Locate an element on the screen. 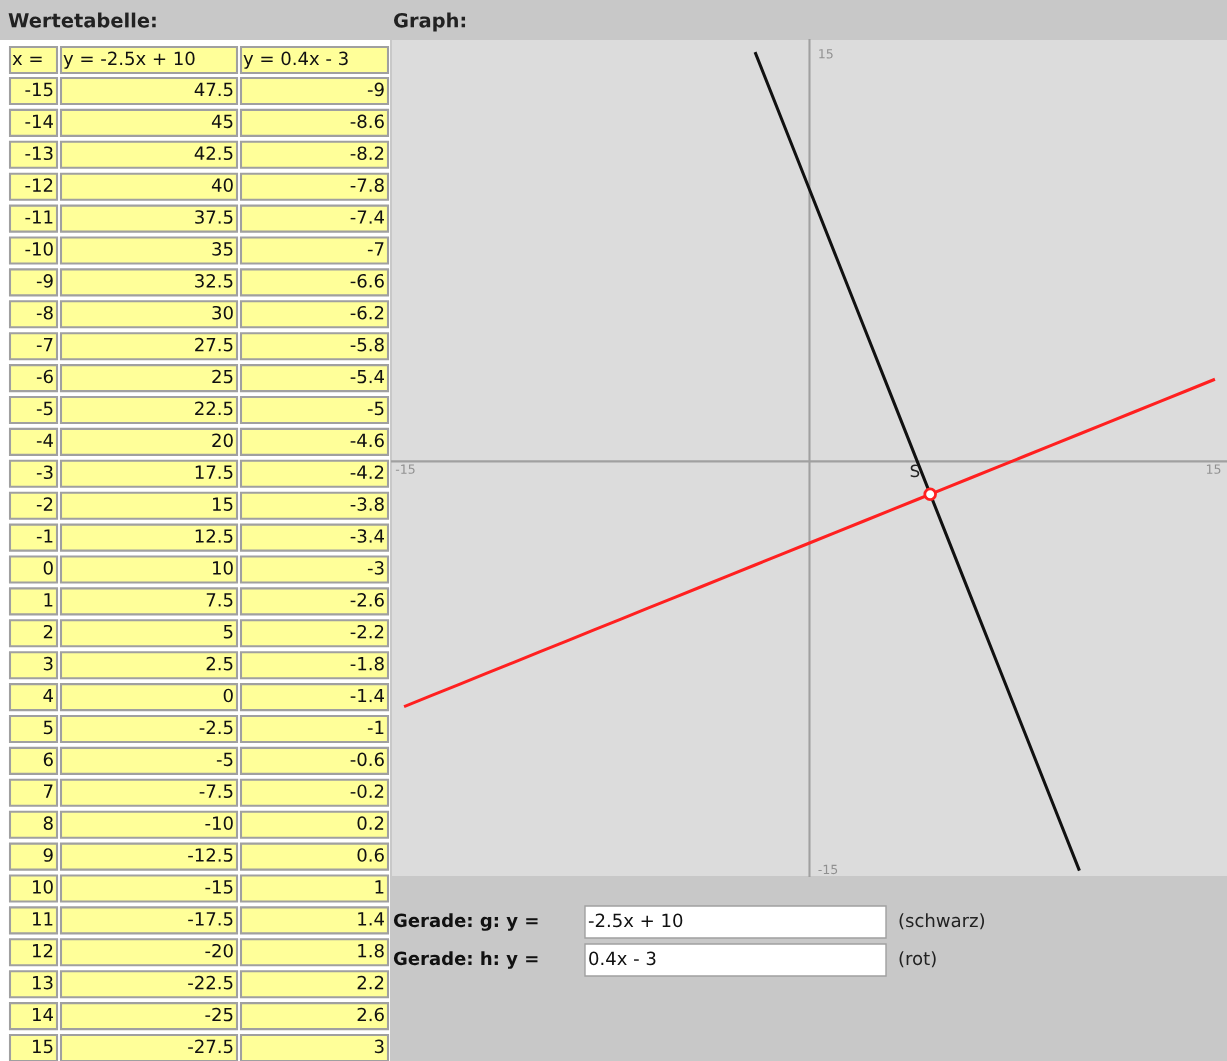 The image size is (1227, 1061). text: 0.2 is located at coordinates (370, 823).